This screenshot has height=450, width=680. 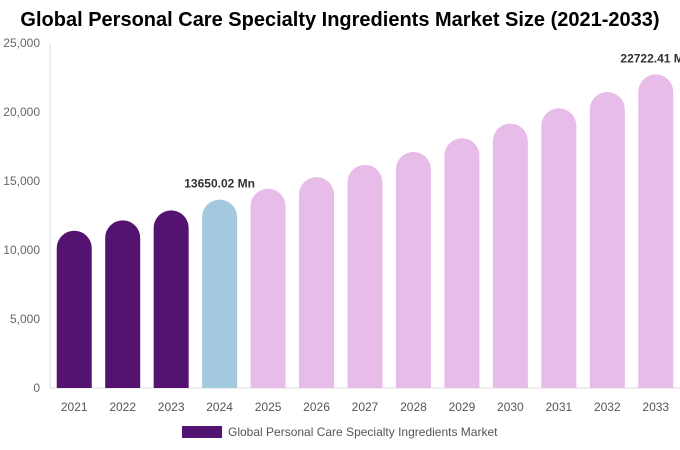 What do you see at coordinates (413, 407) in the screenshot?
I see `x-tick-label: 2028` at bounding box center [413, 407].